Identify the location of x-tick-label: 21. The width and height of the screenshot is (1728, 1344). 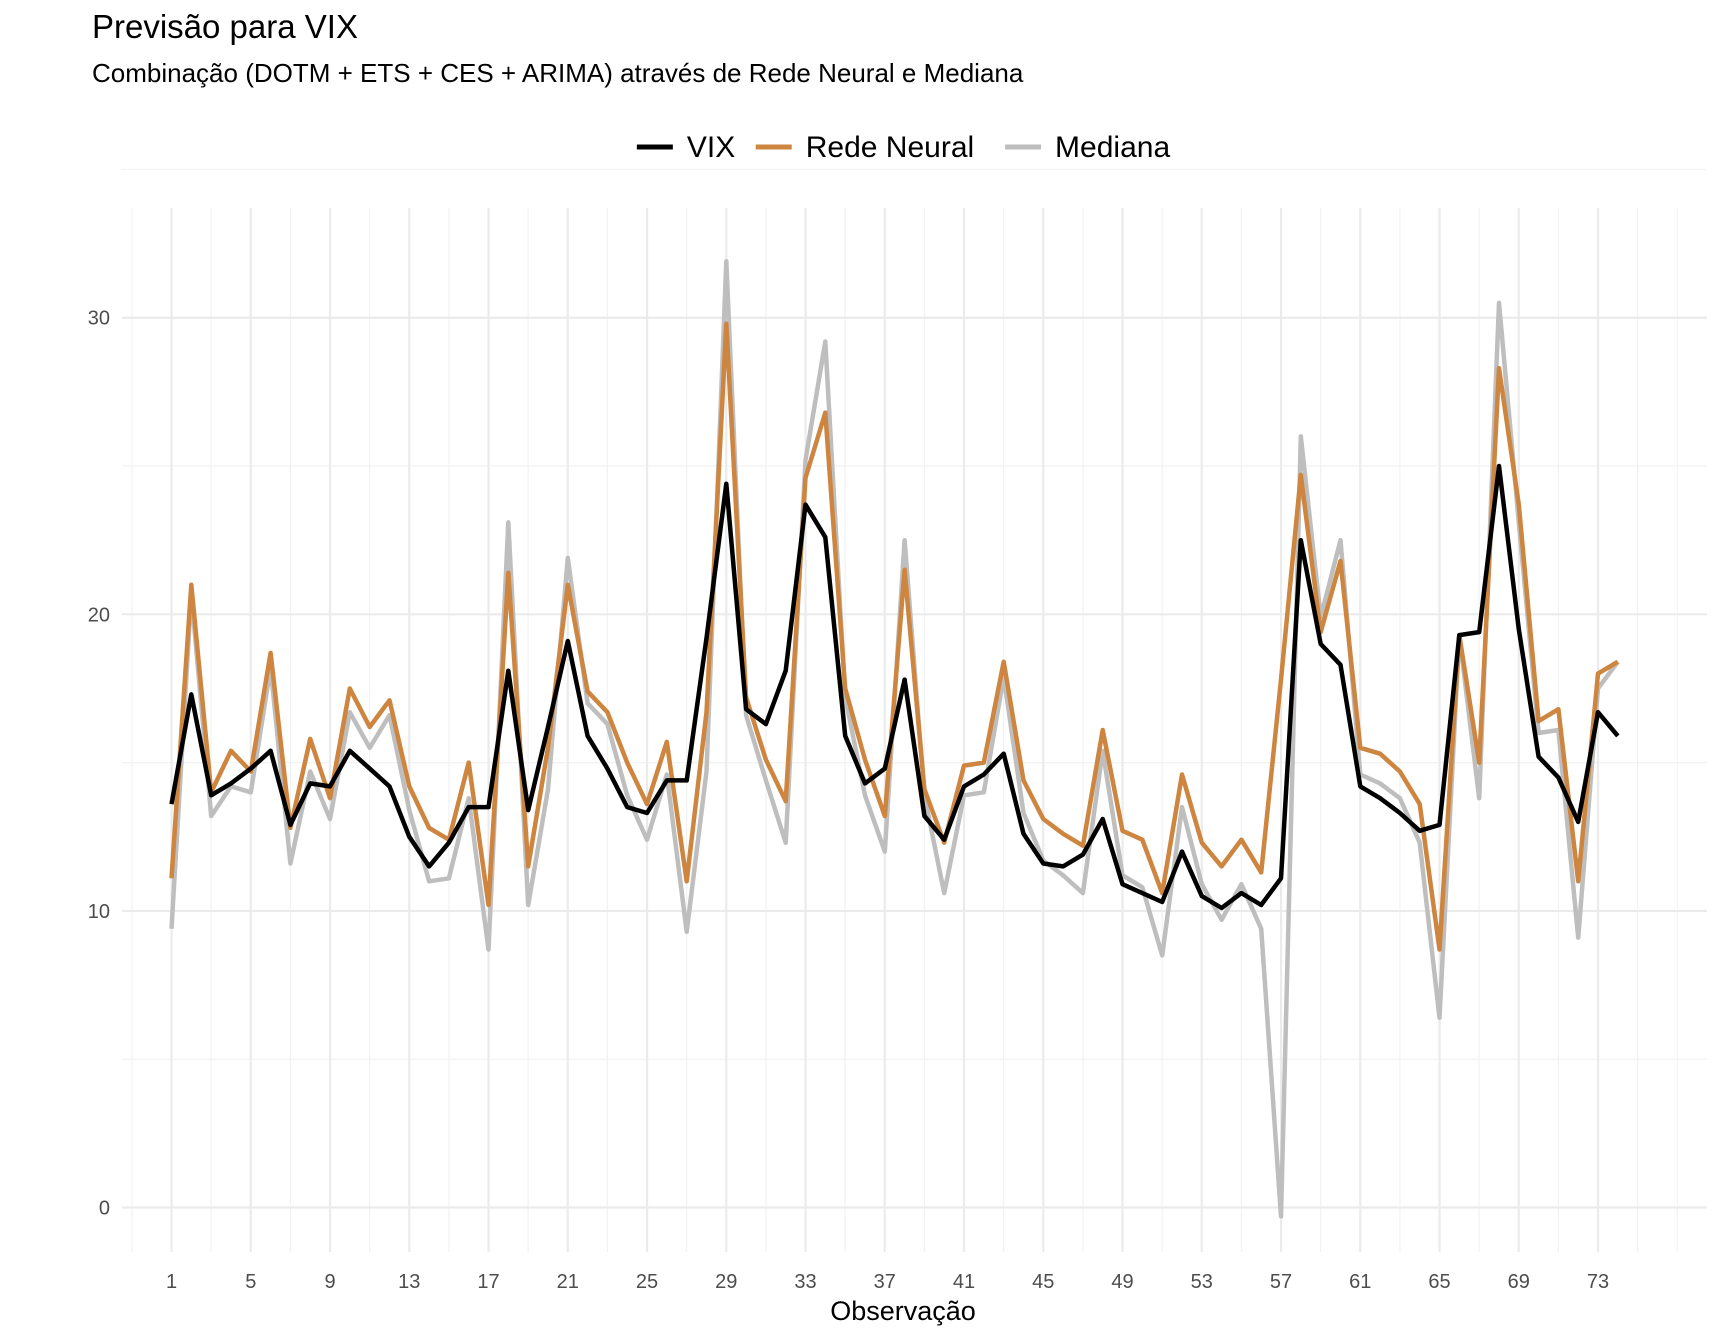
(568, 1282).